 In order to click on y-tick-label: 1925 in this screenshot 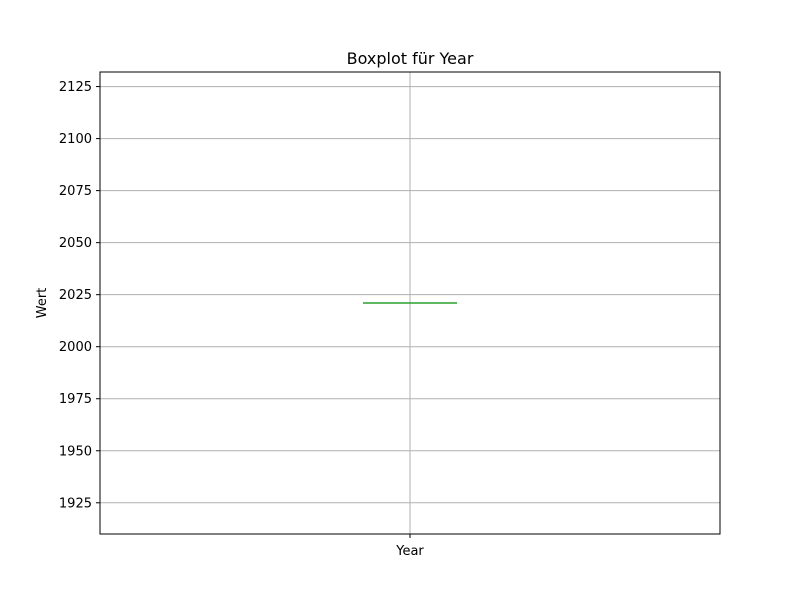, I will do `click(75, 503)`.